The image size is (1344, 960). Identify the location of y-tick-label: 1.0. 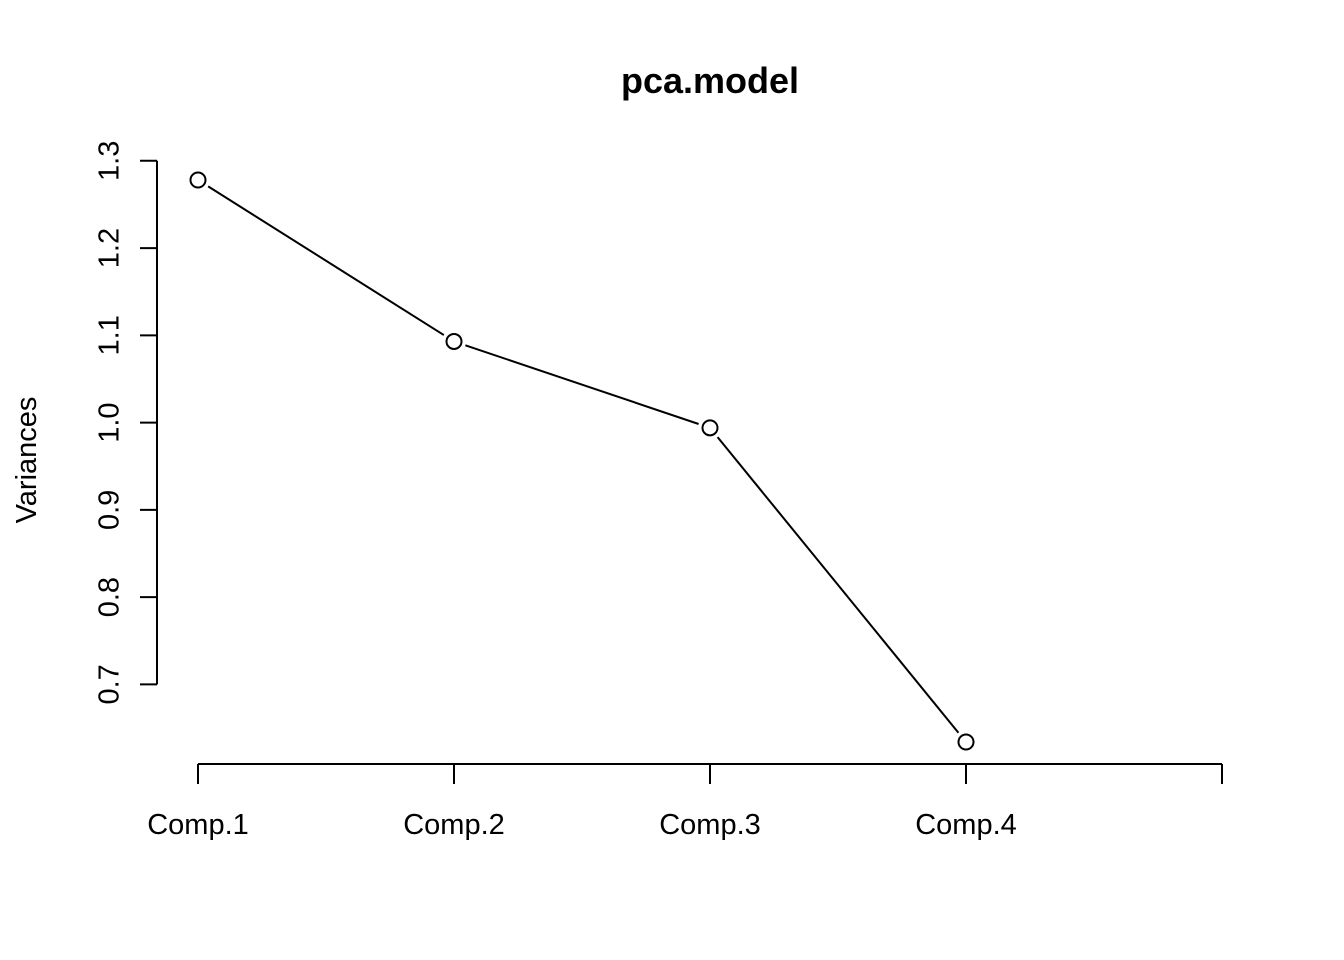
(110, 422).